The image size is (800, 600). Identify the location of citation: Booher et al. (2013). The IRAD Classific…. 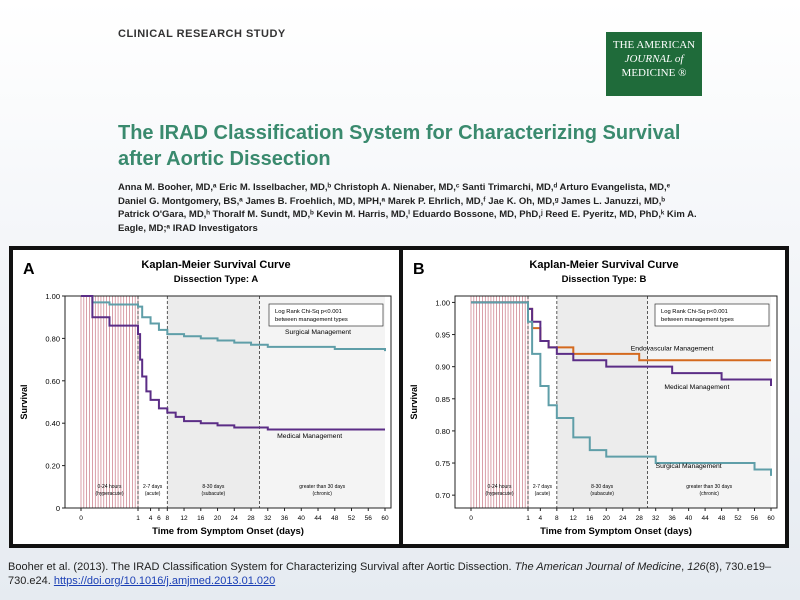
(390, 574).